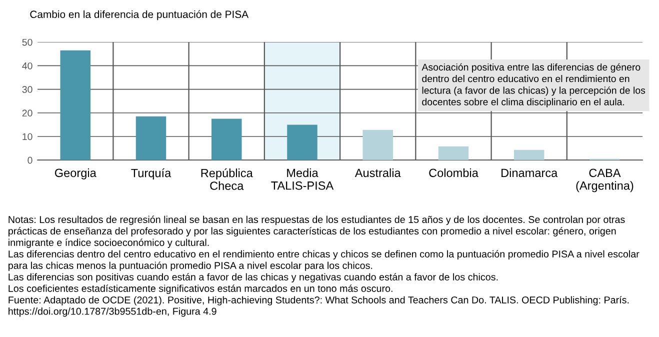 The image size is (659, 337). Describe the element at coordinates (151, 174) in the screenshot. I see `x-tick-label: Turquía` at that location.